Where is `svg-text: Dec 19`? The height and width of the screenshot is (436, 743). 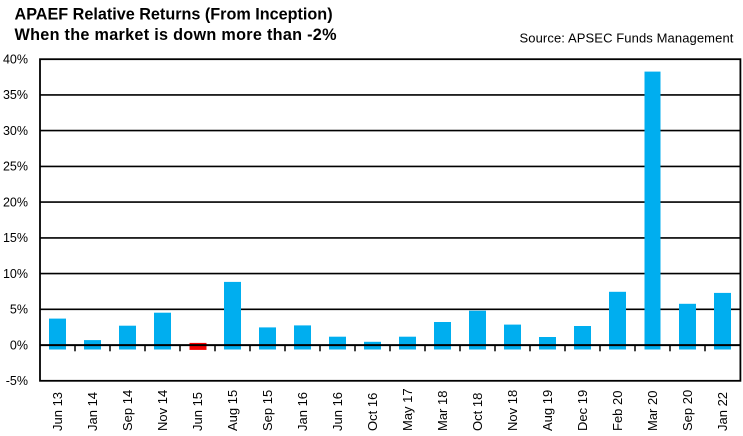
svg-text: Dec 19 is located at coordinates (582, 410).